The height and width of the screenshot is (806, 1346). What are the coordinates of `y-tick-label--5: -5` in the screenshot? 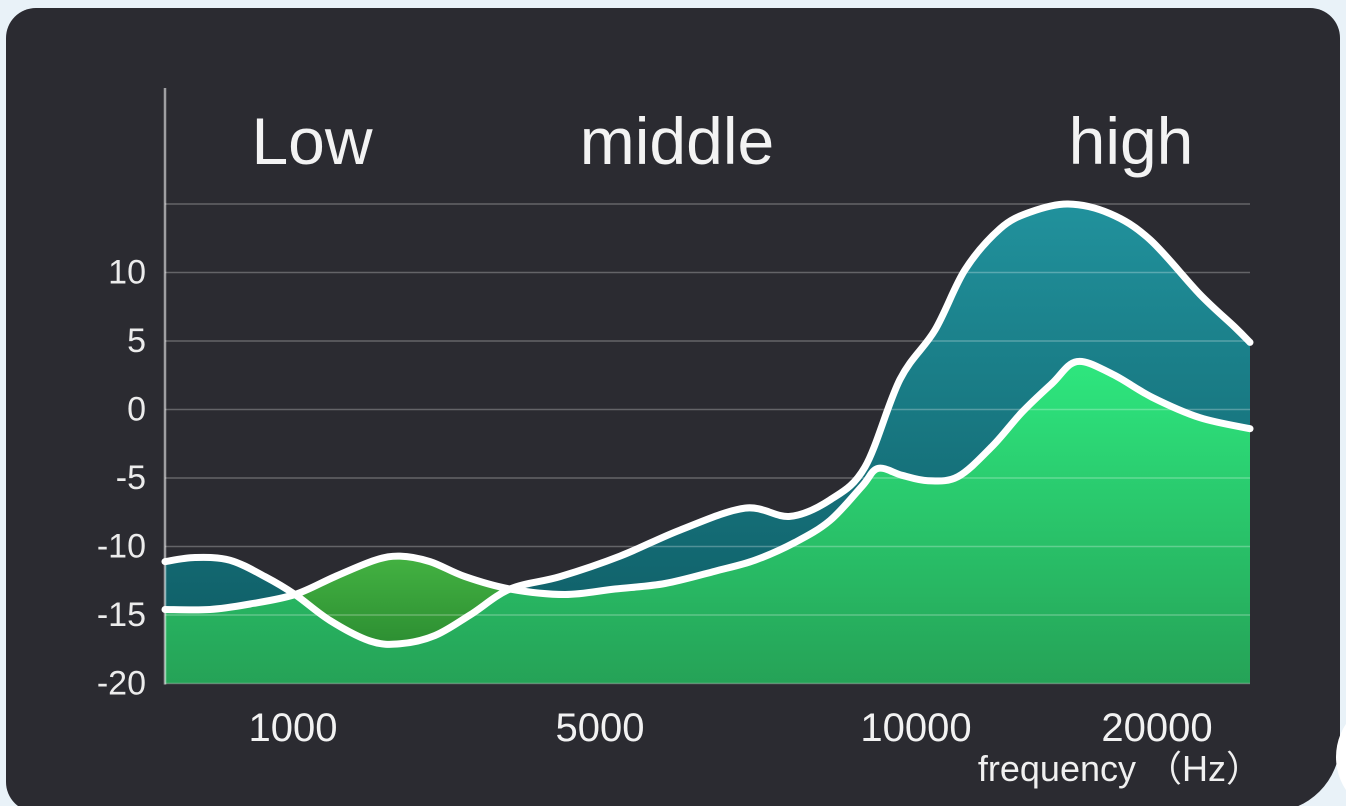 It's located at (131, 478).